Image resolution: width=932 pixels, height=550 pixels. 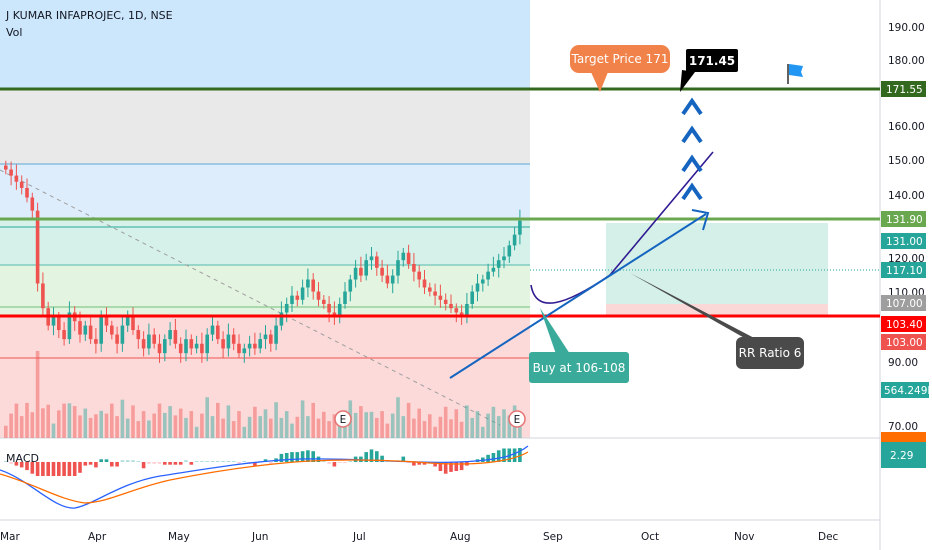 What do you see at coordinates (904, 304) in the screenshot?
I see `price-tag-text: 107.00` at bounding box center [904, 304].